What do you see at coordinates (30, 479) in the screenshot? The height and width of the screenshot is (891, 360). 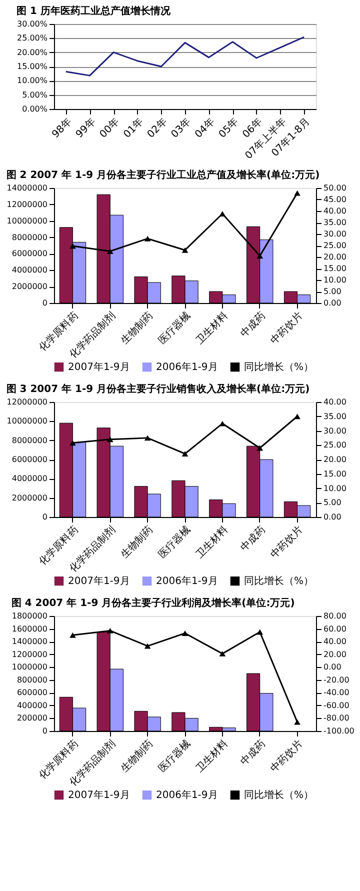 I see `y-tick-label: 4000000` at bounding box center [30, 479].